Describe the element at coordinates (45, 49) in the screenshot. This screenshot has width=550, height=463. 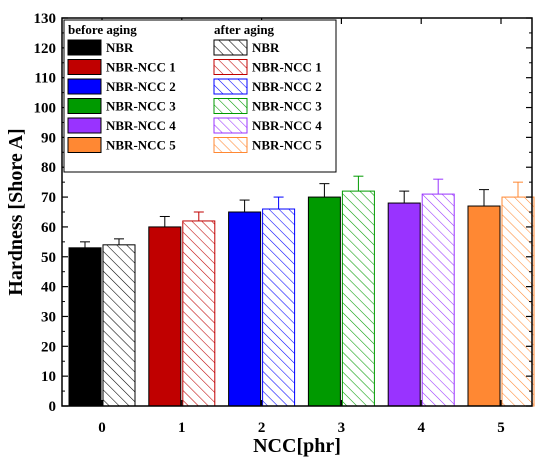
I see `y-tick-label: 120` at that location.